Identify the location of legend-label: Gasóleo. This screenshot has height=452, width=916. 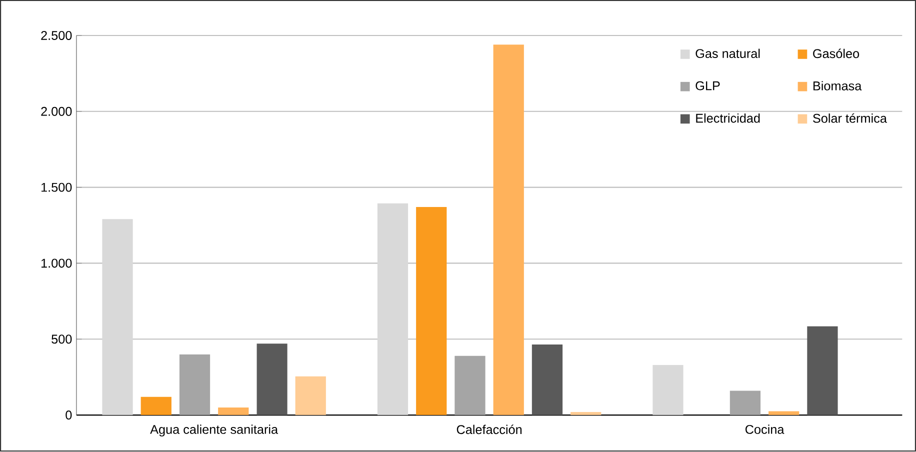
(836, 53).